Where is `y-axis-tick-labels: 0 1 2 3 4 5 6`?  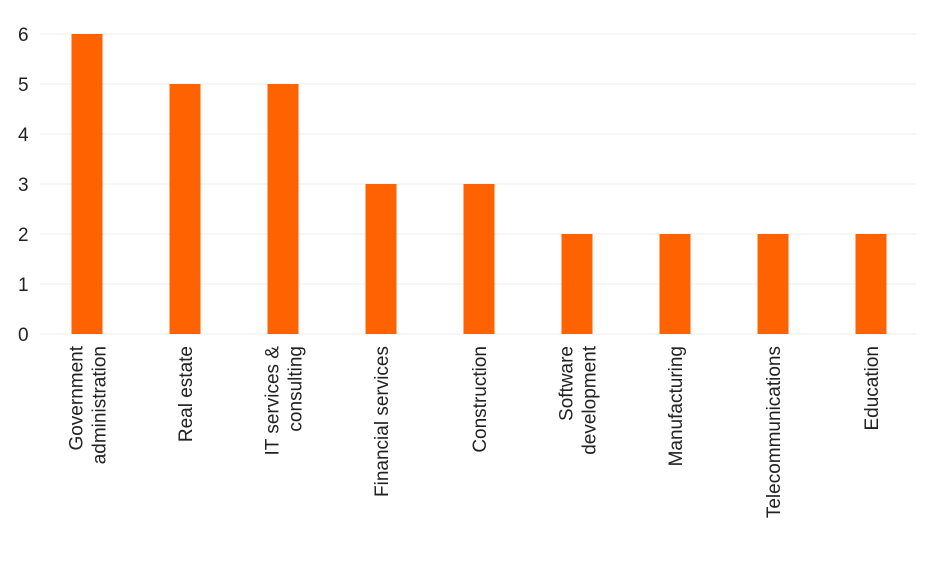 y-axis-tick-labels: 0 1 2 3 4 5 6 is located at coordinates (23, 185).